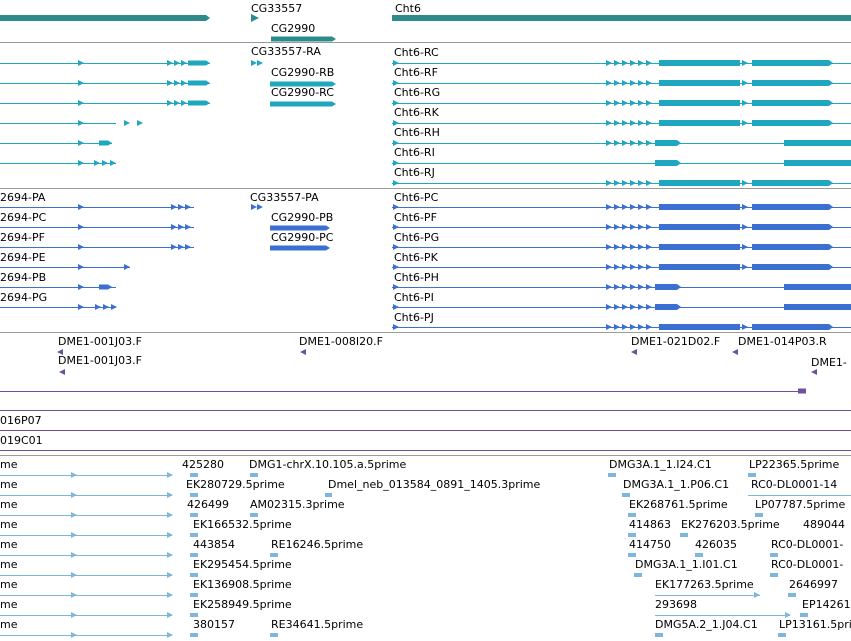  I want to click on transcript-label: Cht6-RG, so click(417, 92).